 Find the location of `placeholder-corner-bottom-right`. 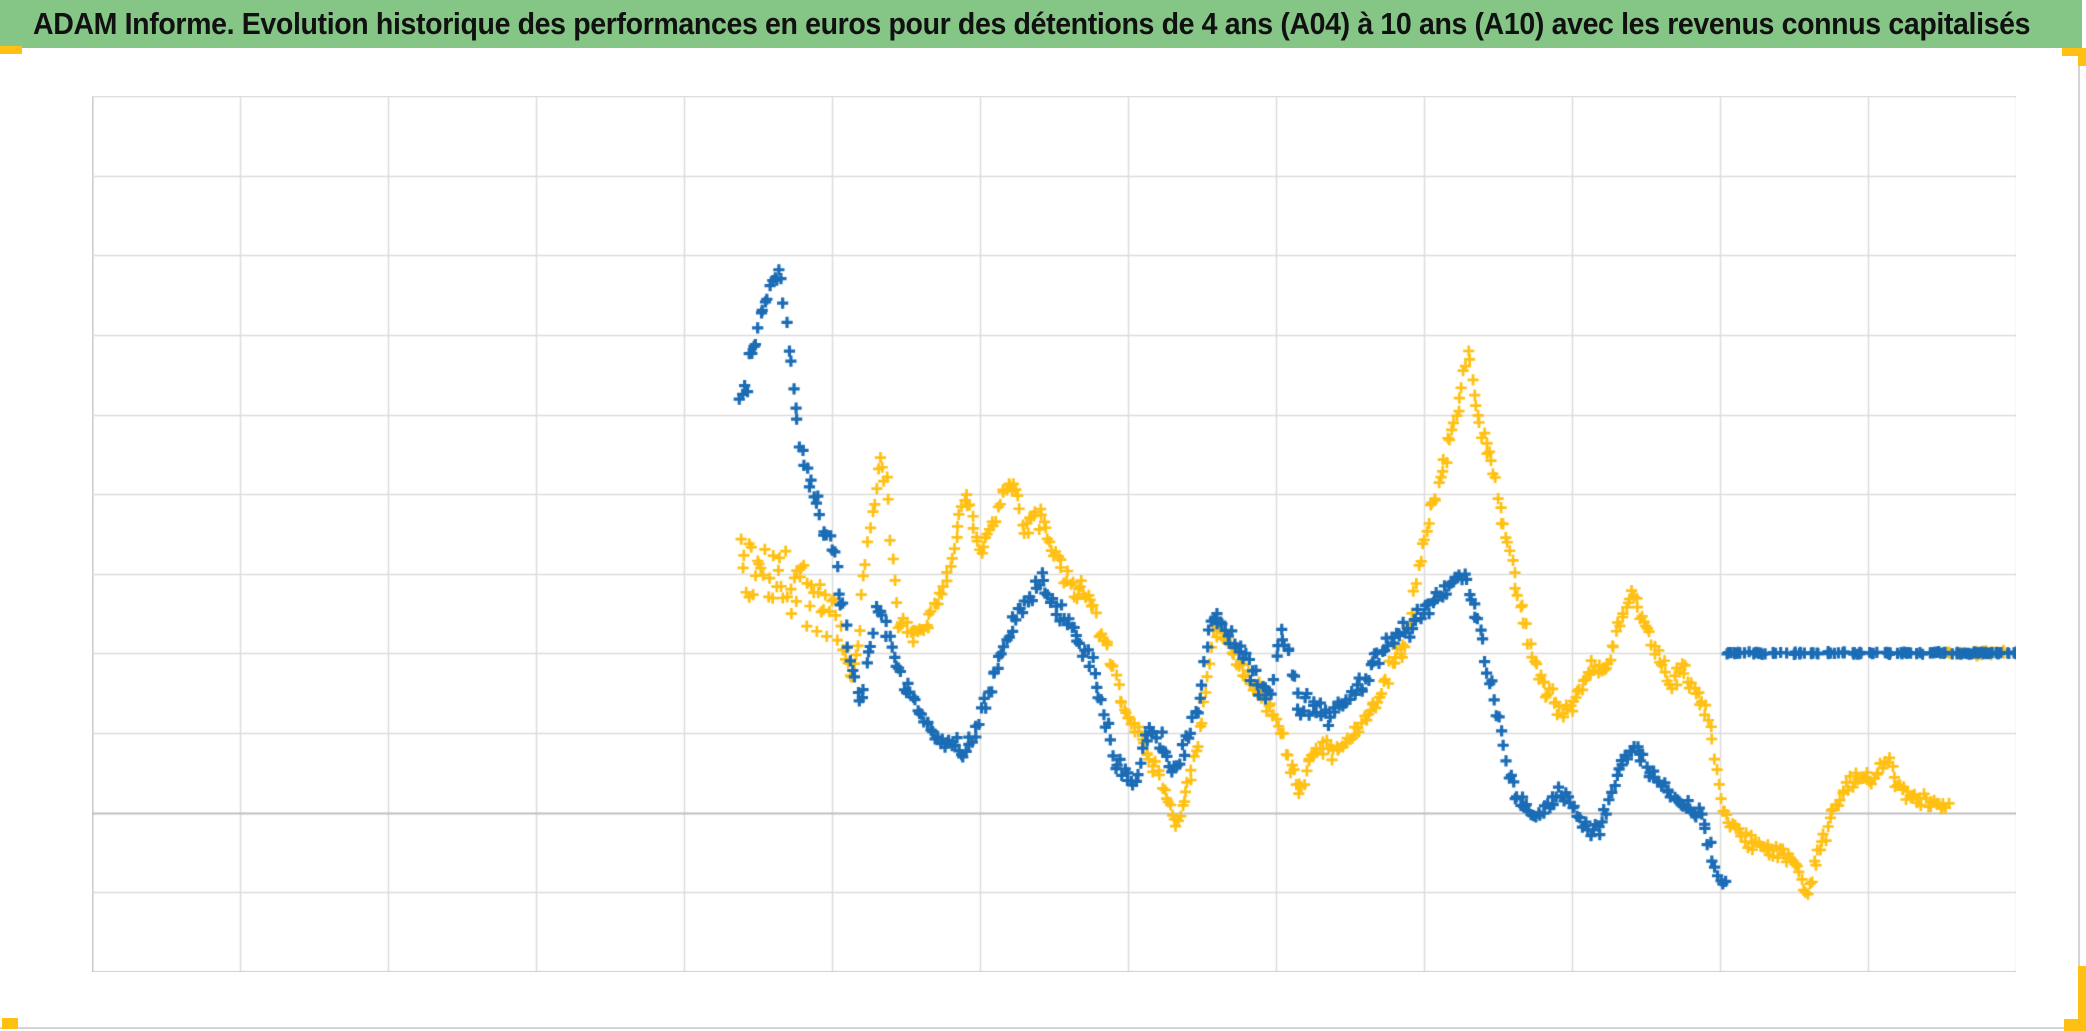

placeholder-corner-bottom-right is located at coordinates (2075, 1025).